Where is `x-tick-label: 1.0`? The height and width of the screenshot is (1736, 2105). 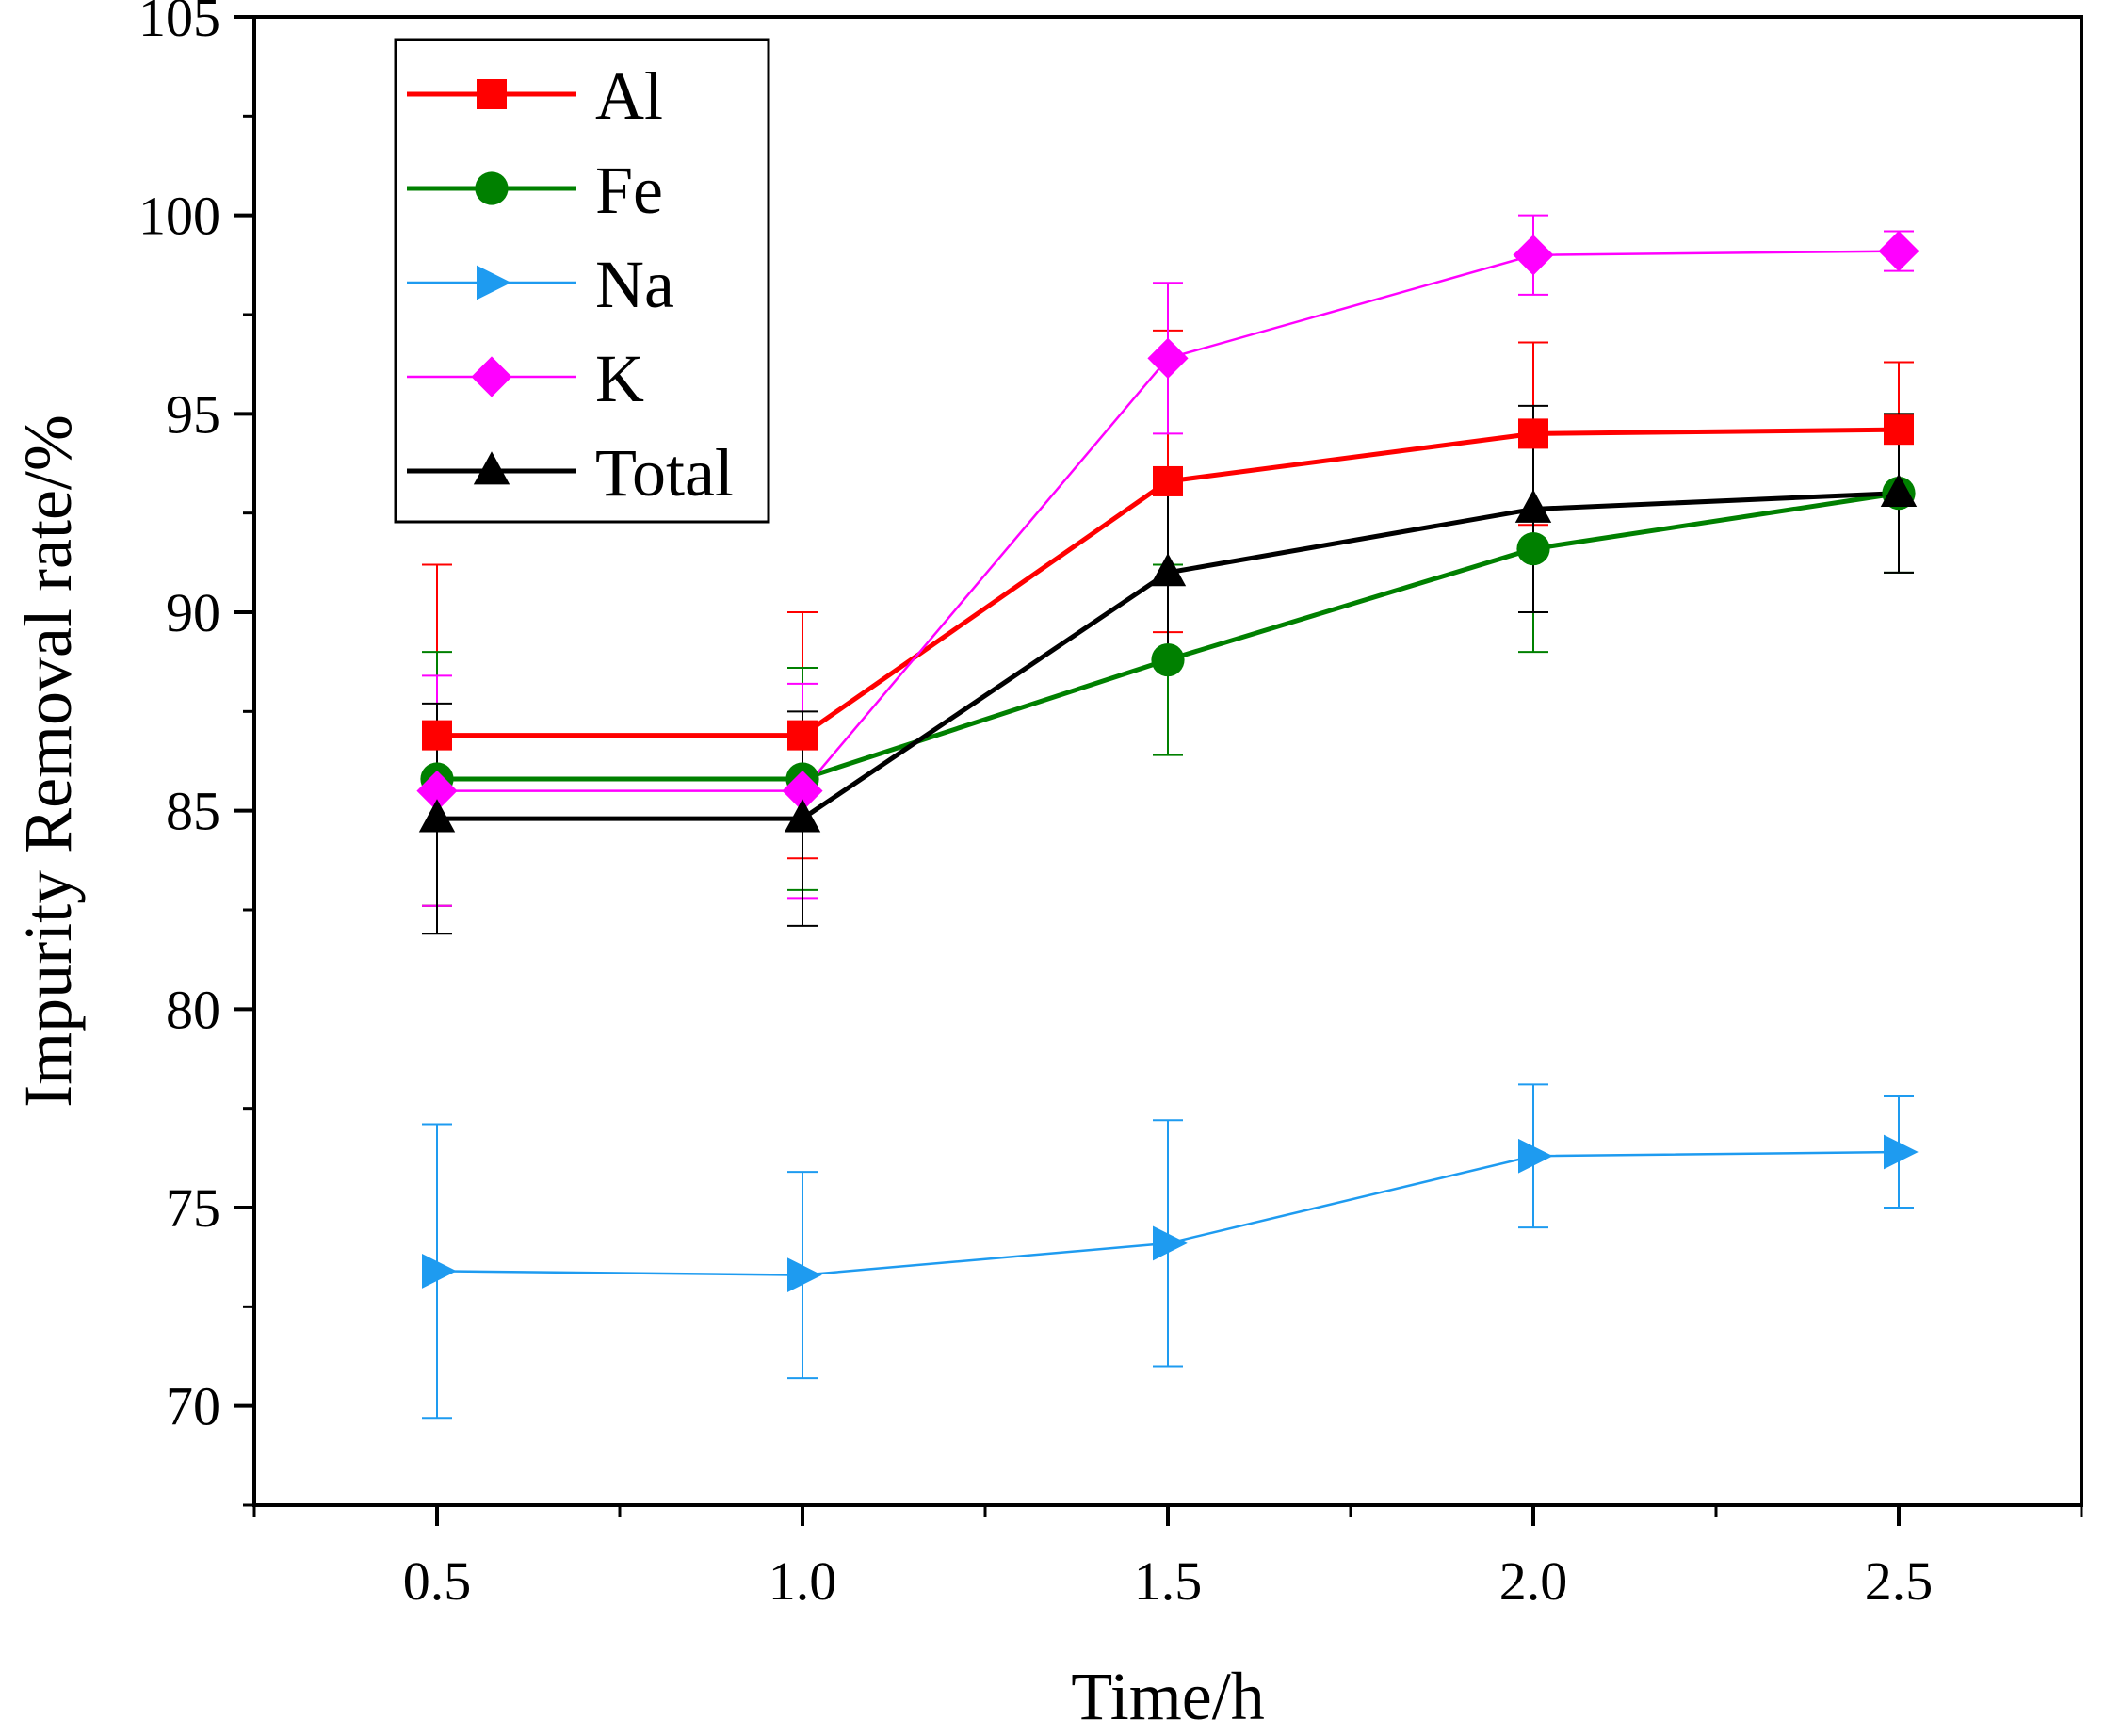
x-tick-label: 1.0 is located at coordinates (803, 1581).